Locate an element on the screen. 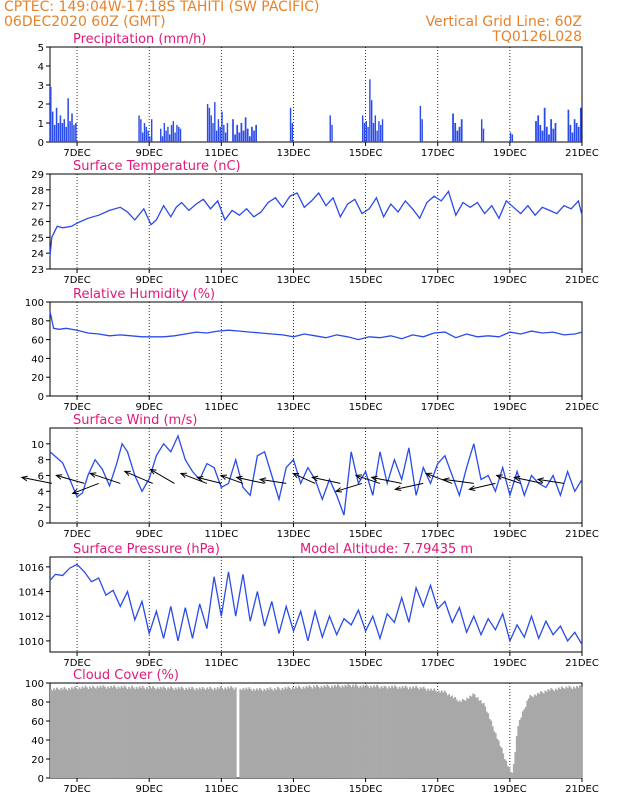  plot-frame is located at coordinates (316, 604).